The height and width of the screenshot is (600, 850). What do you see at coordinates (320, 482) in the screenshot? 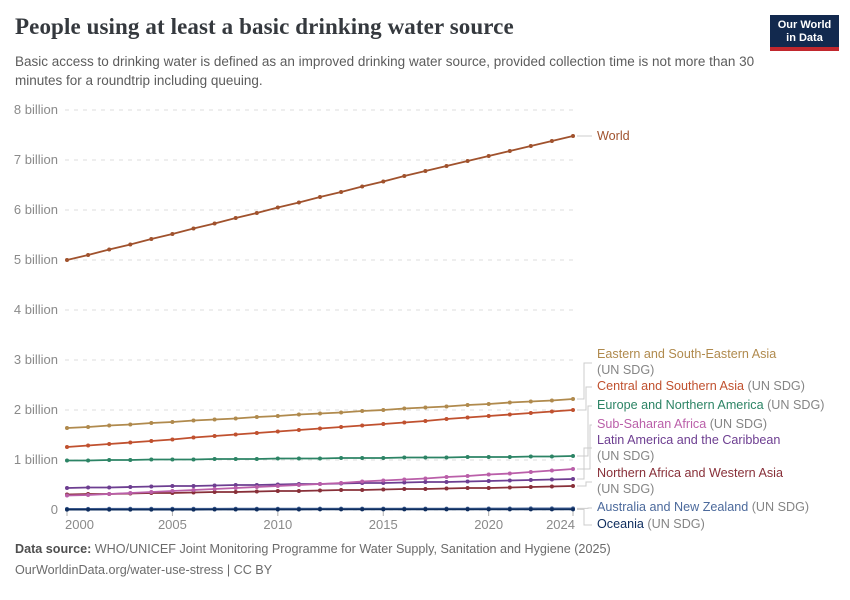
I see `series-line-sub-saharan-africa` at bounding box center [320, 482].